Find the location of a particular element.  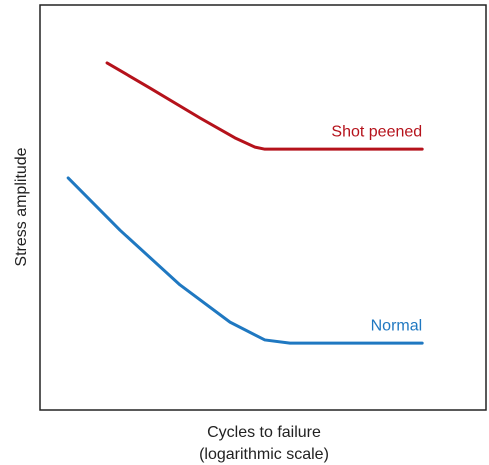

series-label: Shot peened is located at coordinates (376, 131).